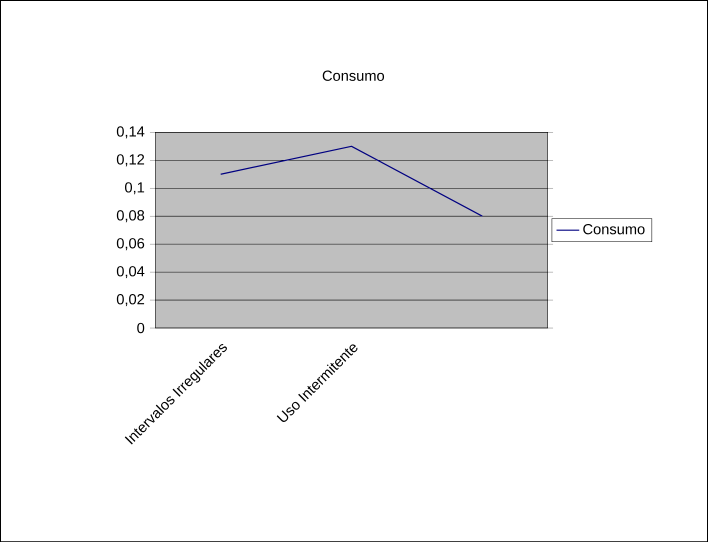 This screenshot has width=708, height=542. What do you see at coordinates (130, 160) in the screenshot?
I see `y-tick-label: 0,12` at bounding box center [130, 160].